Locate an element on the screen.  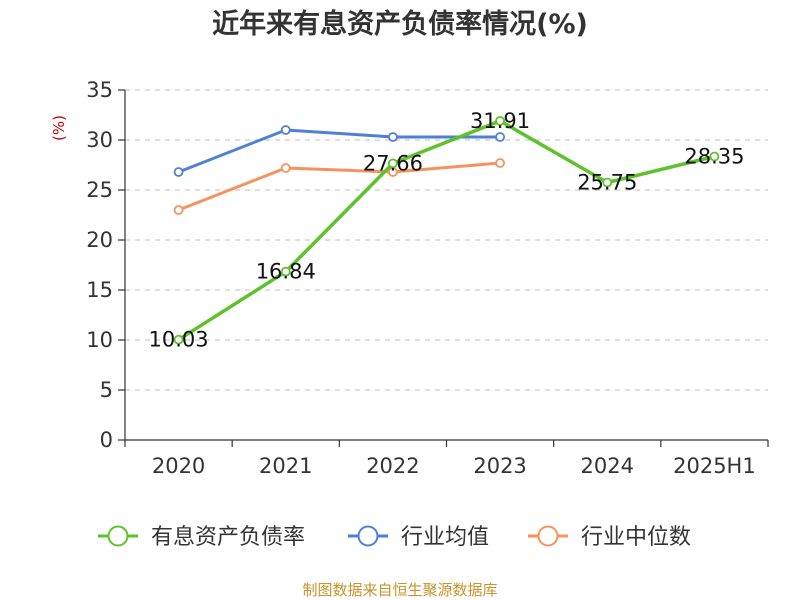
y-tick-label: 10 is located at coordinates (99, 340).